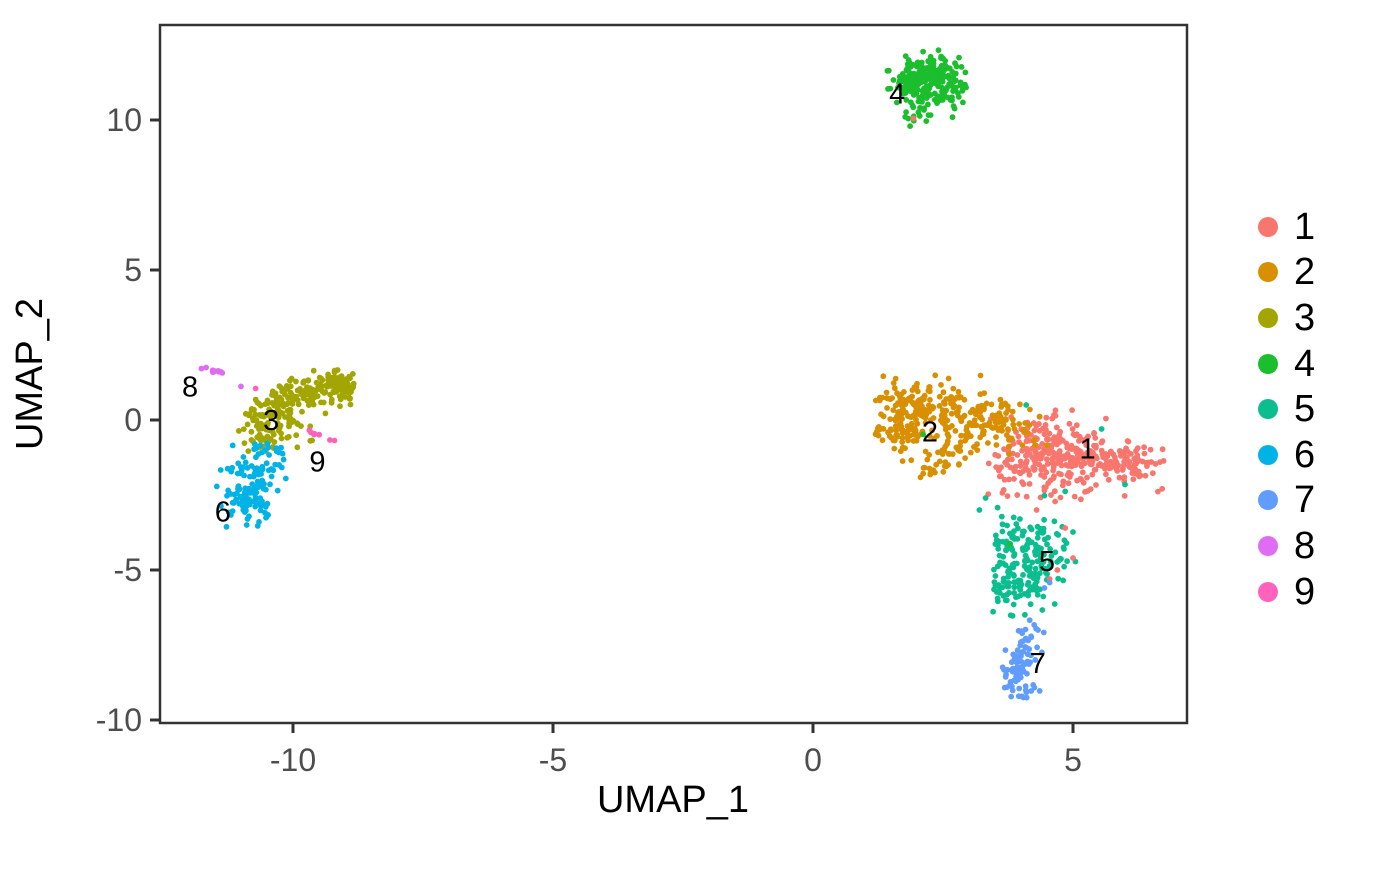 This screenshot has width=1400, height=870. What do you see at coordinates (1286, 364) in the screenshot?
I see `legend-item-4: 4` at bounding box center [1286, 364].